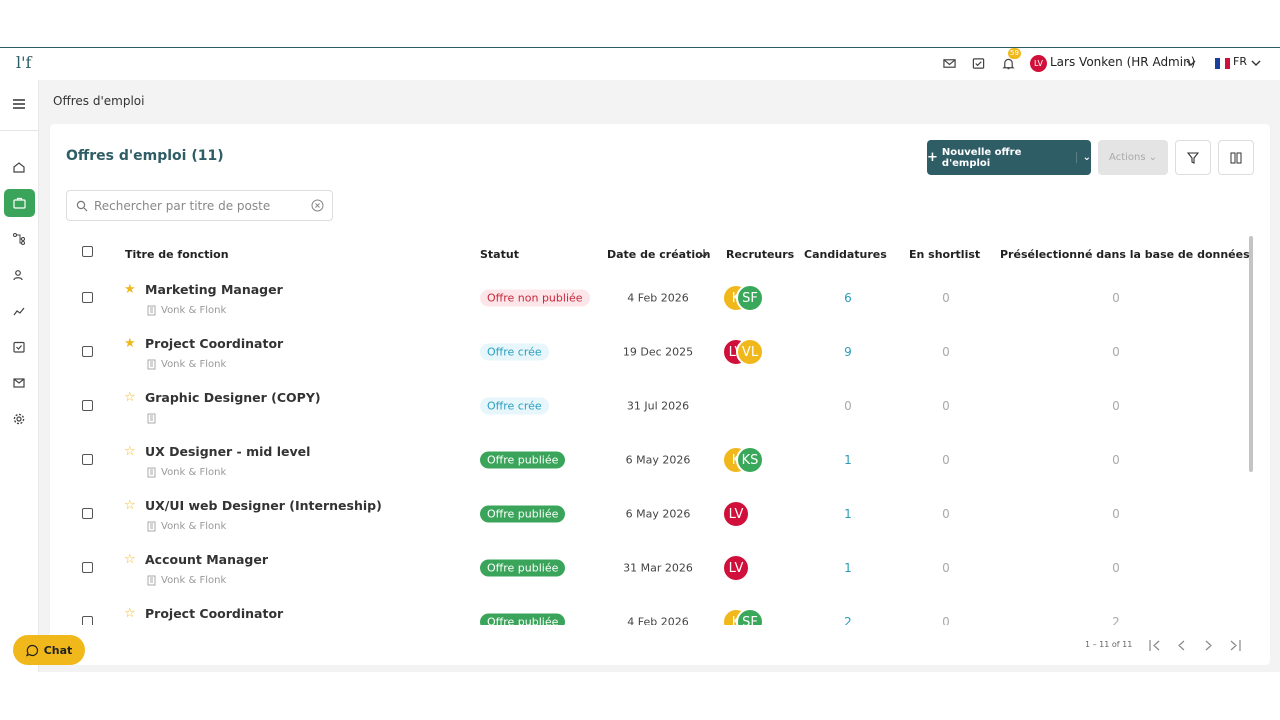 This screenshot has height=720, width=1280. I want to click on column-header: Titre de fonction, so click(177, 254).